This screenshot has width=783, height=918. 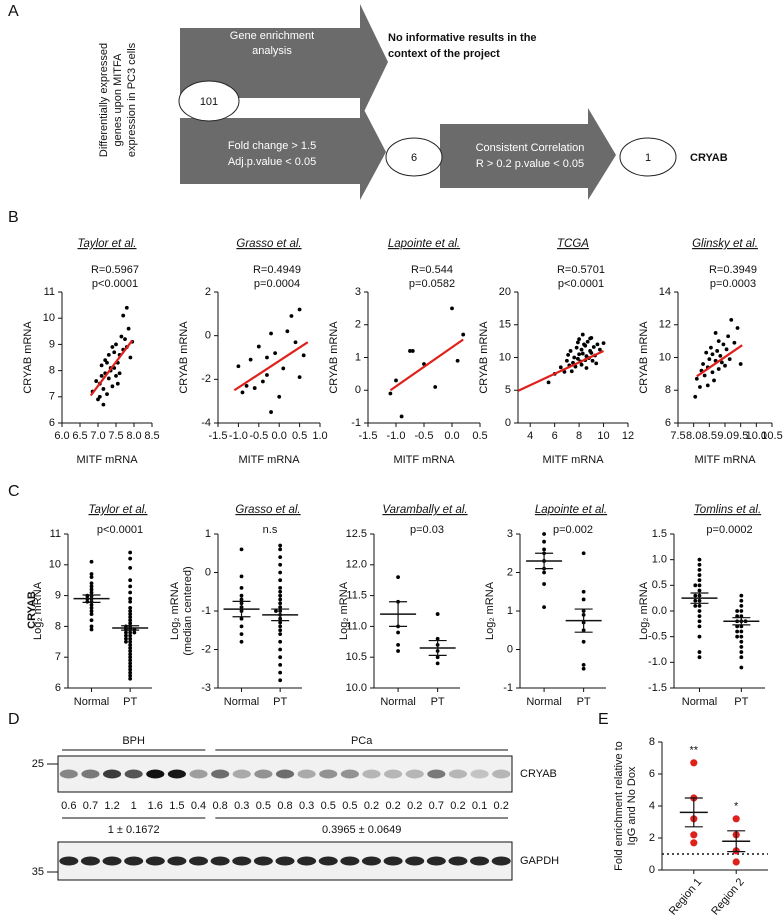 I want to click on x-tick-label: 8.0, so click(x=133, y=436).